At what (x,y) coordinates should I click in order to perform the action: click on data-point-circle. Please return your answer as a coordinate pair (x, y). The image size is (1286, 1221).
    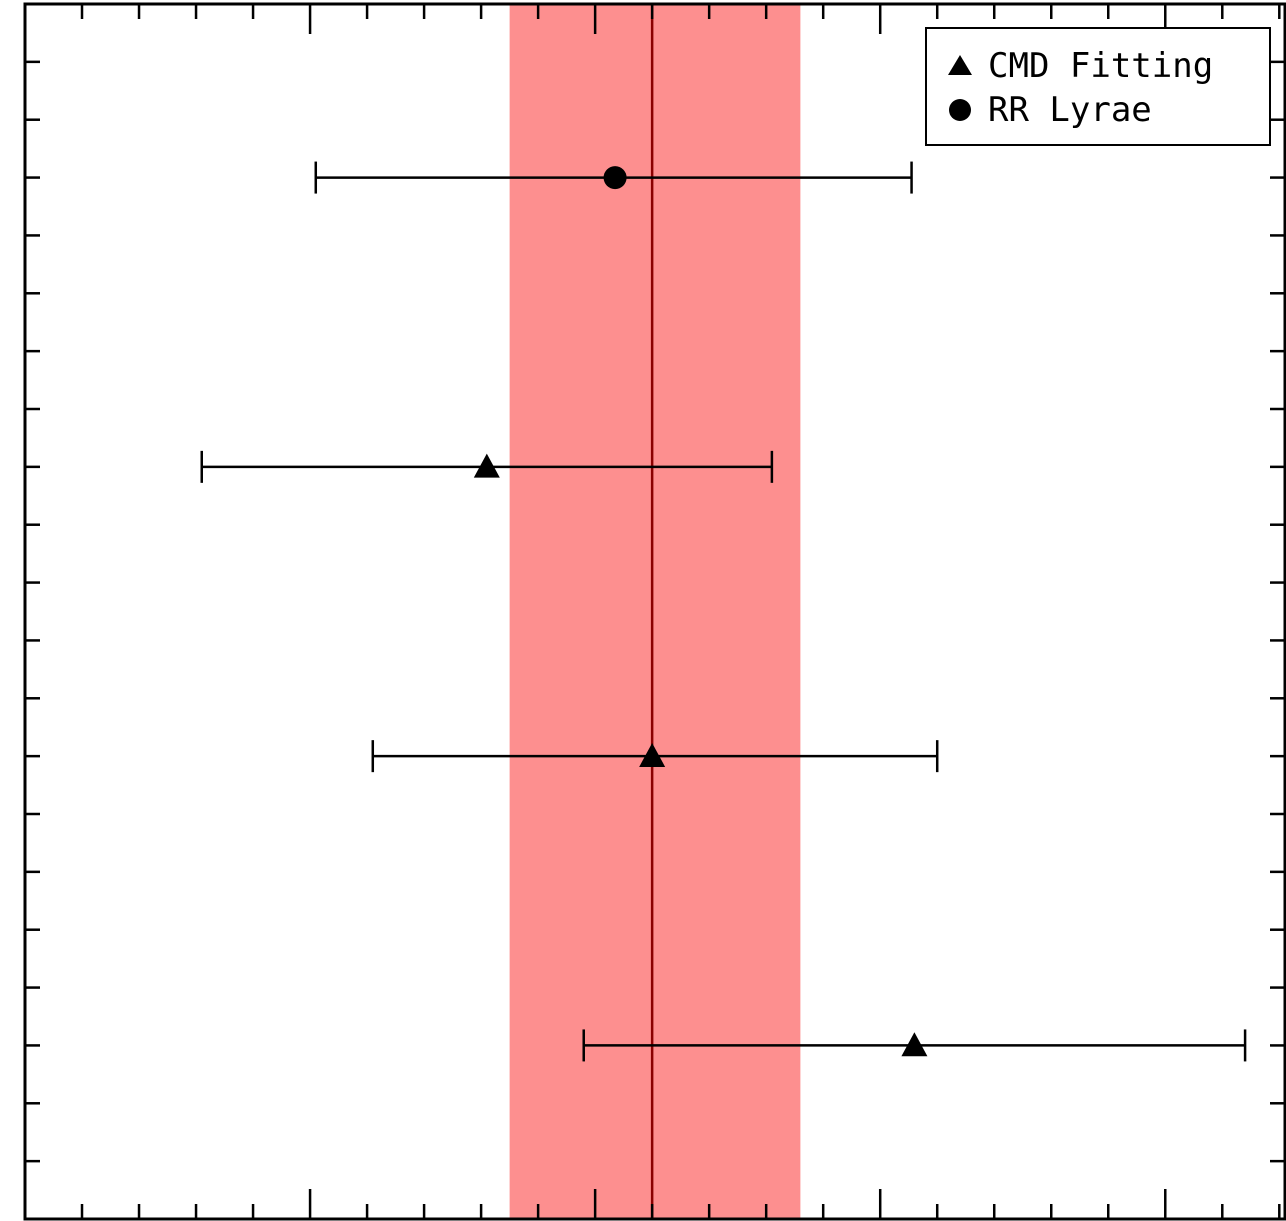
    Looking at the image, I should click on (615, 178).